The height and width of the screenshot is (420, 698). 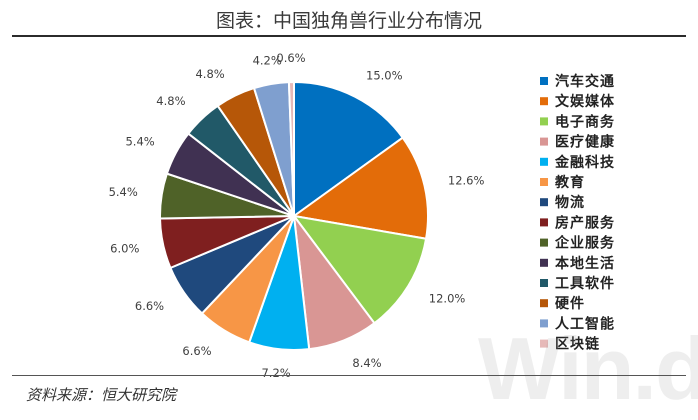 I want to click on footer-divider, so click(x=349, y=375).